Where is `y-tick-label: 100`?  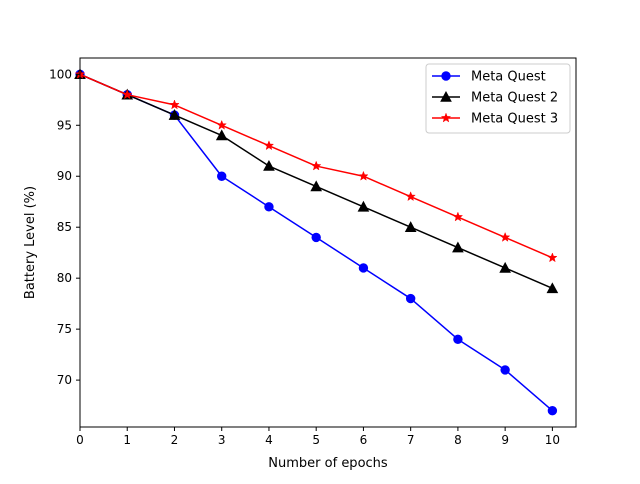
y-tick-label: 100 is located at coordinates (60, 74).